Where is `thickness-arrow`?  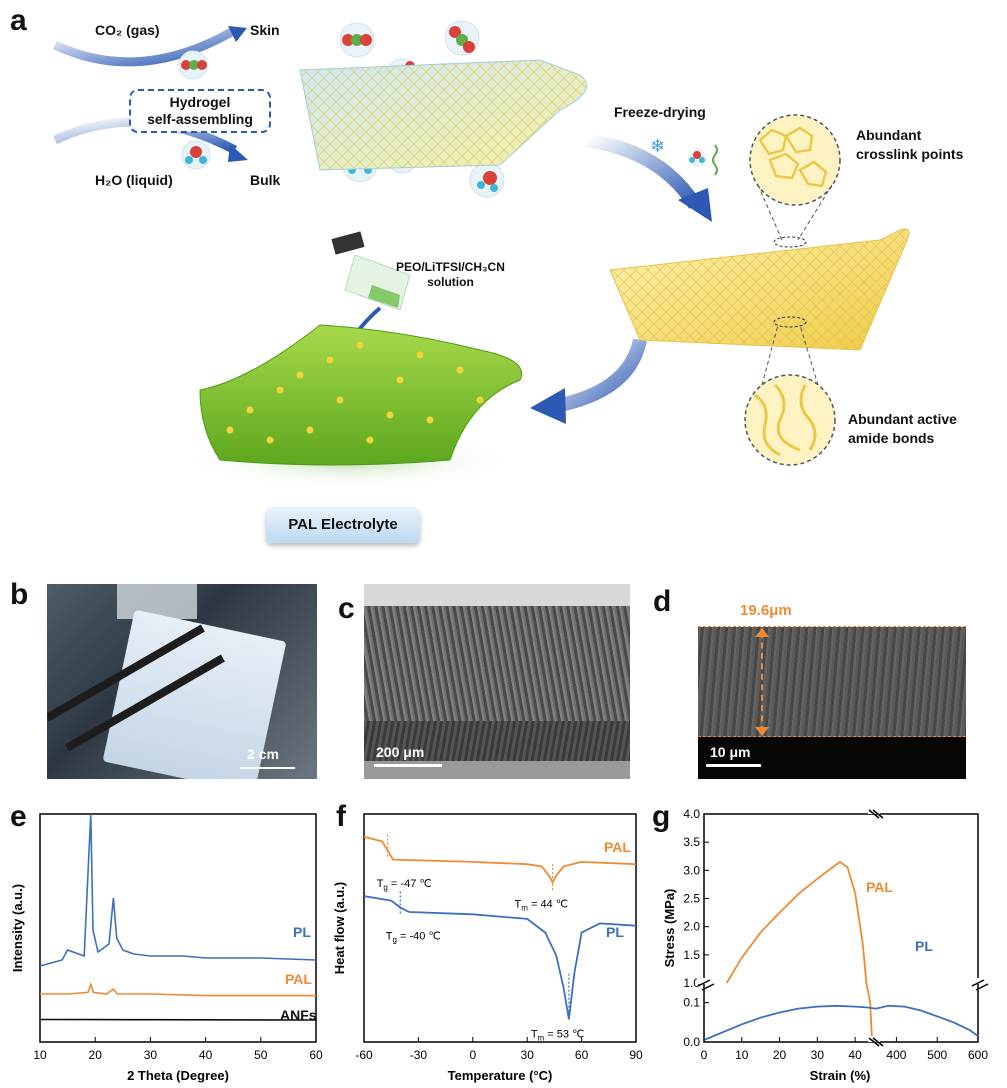
thickness-arrow is located at coordinates (762, 682).